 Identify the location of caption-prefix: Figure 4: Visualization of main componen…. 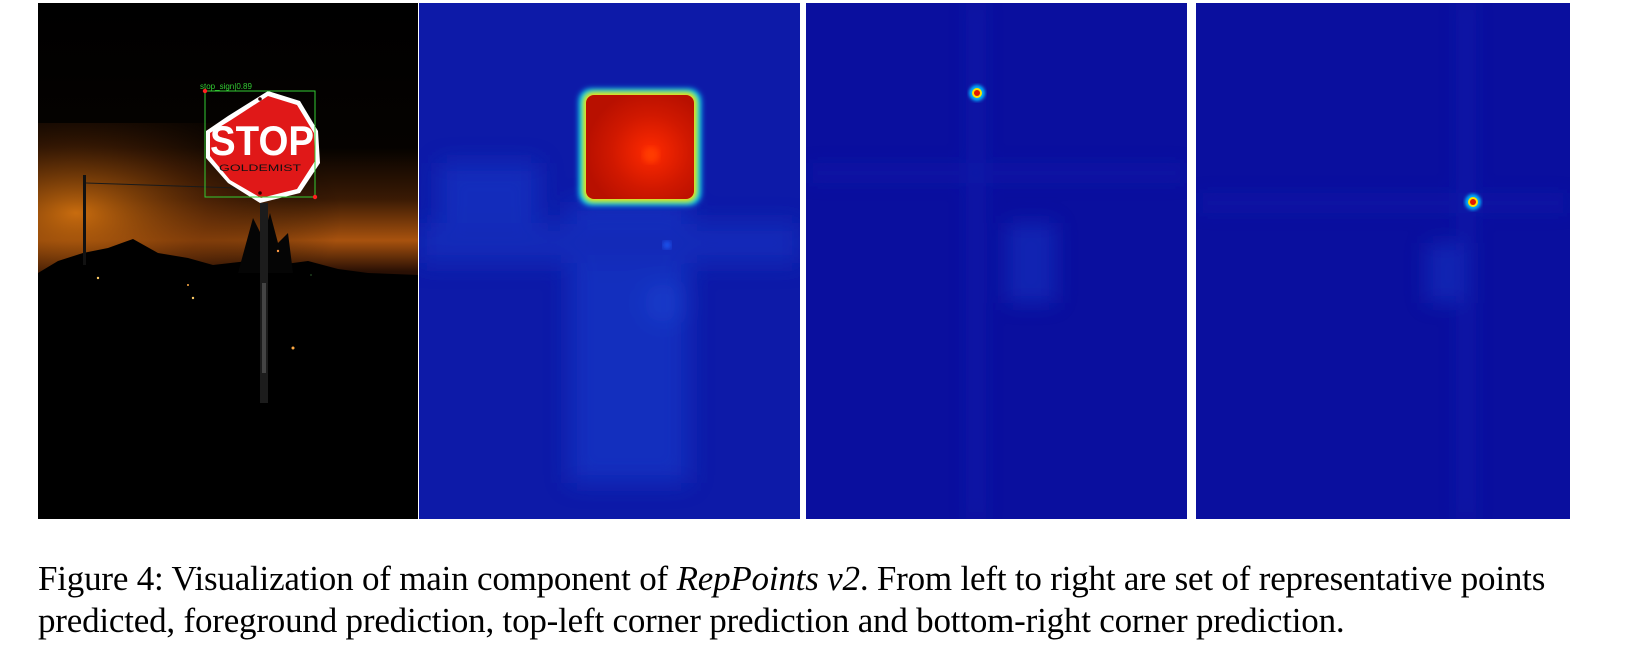
(357, 578).